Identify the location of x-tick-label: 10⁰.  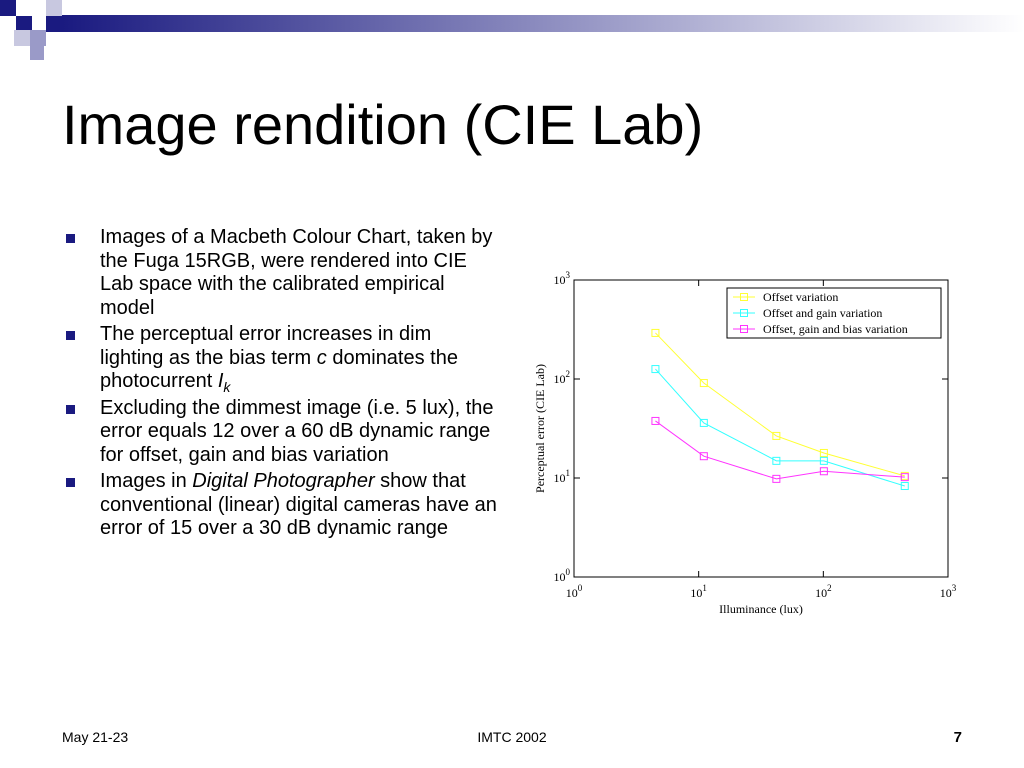
(574, 591).